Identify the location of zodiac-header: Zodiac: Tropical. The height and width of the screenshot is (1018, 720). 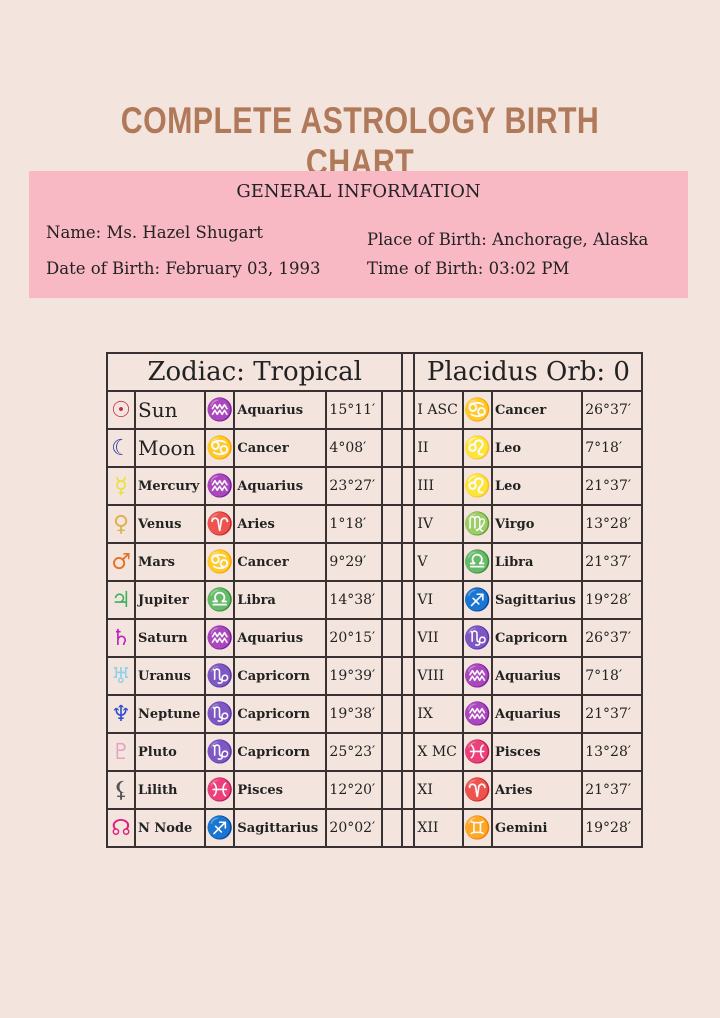
(254, 372).